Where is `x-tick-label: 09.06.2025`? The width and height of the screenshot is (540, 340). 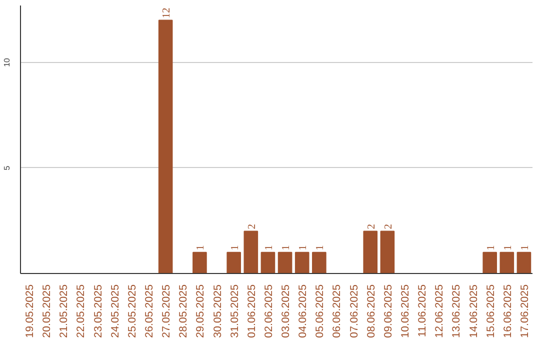 x-tick-label: 09.06.2025 is located at coordinates (388, 311).